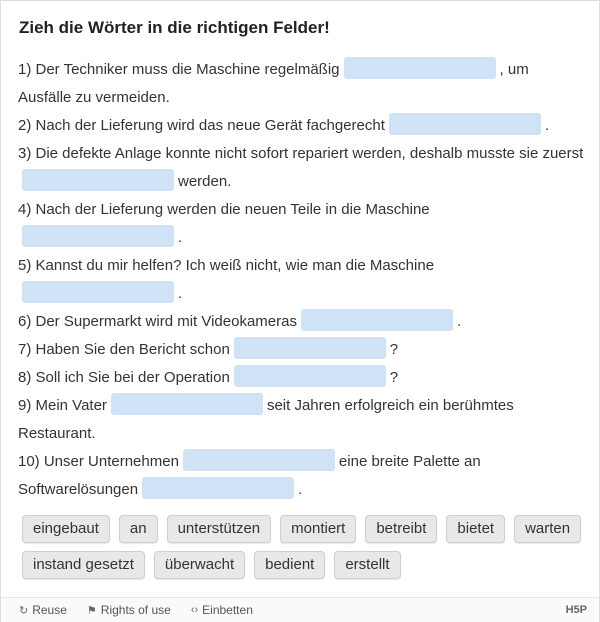 The image size is (600, 622). I want to click on footer-icon: ↻, so click(24, 610).